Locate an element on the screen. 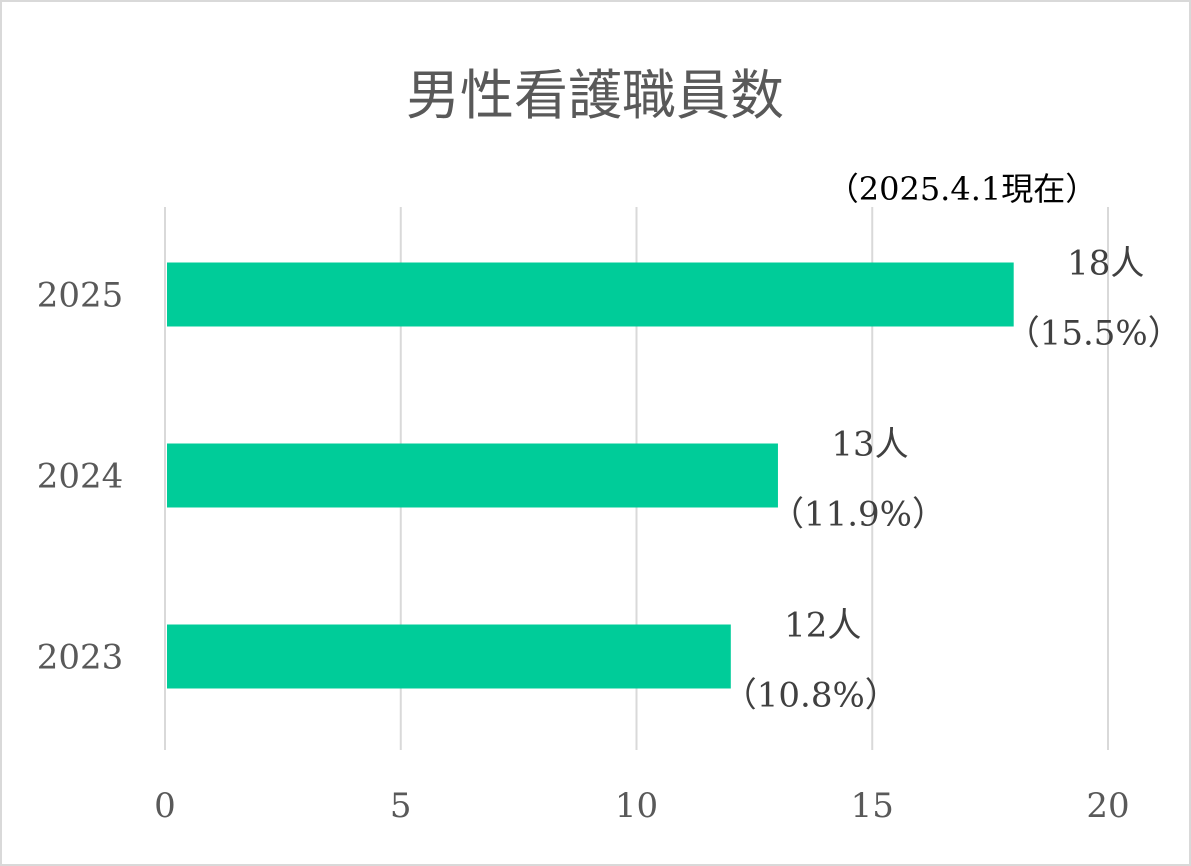  bar-2023 is located at coordinates (449, 656).